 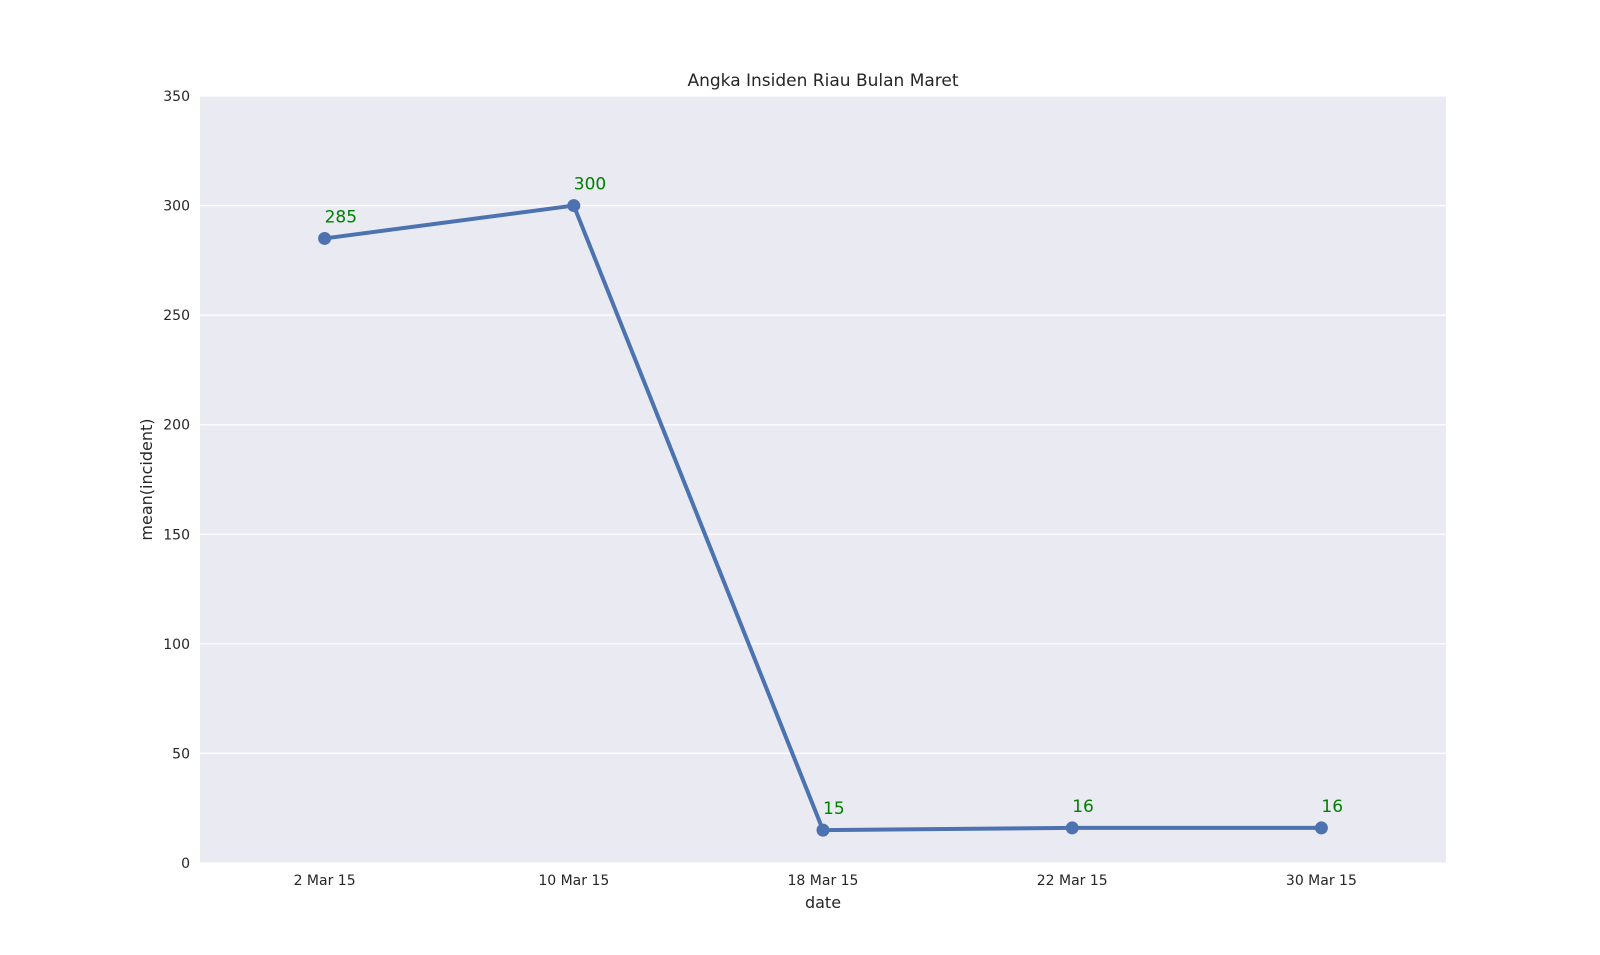 I want to click on x-tick-label: 22 Mar 15, so click(x=1072, y=881).